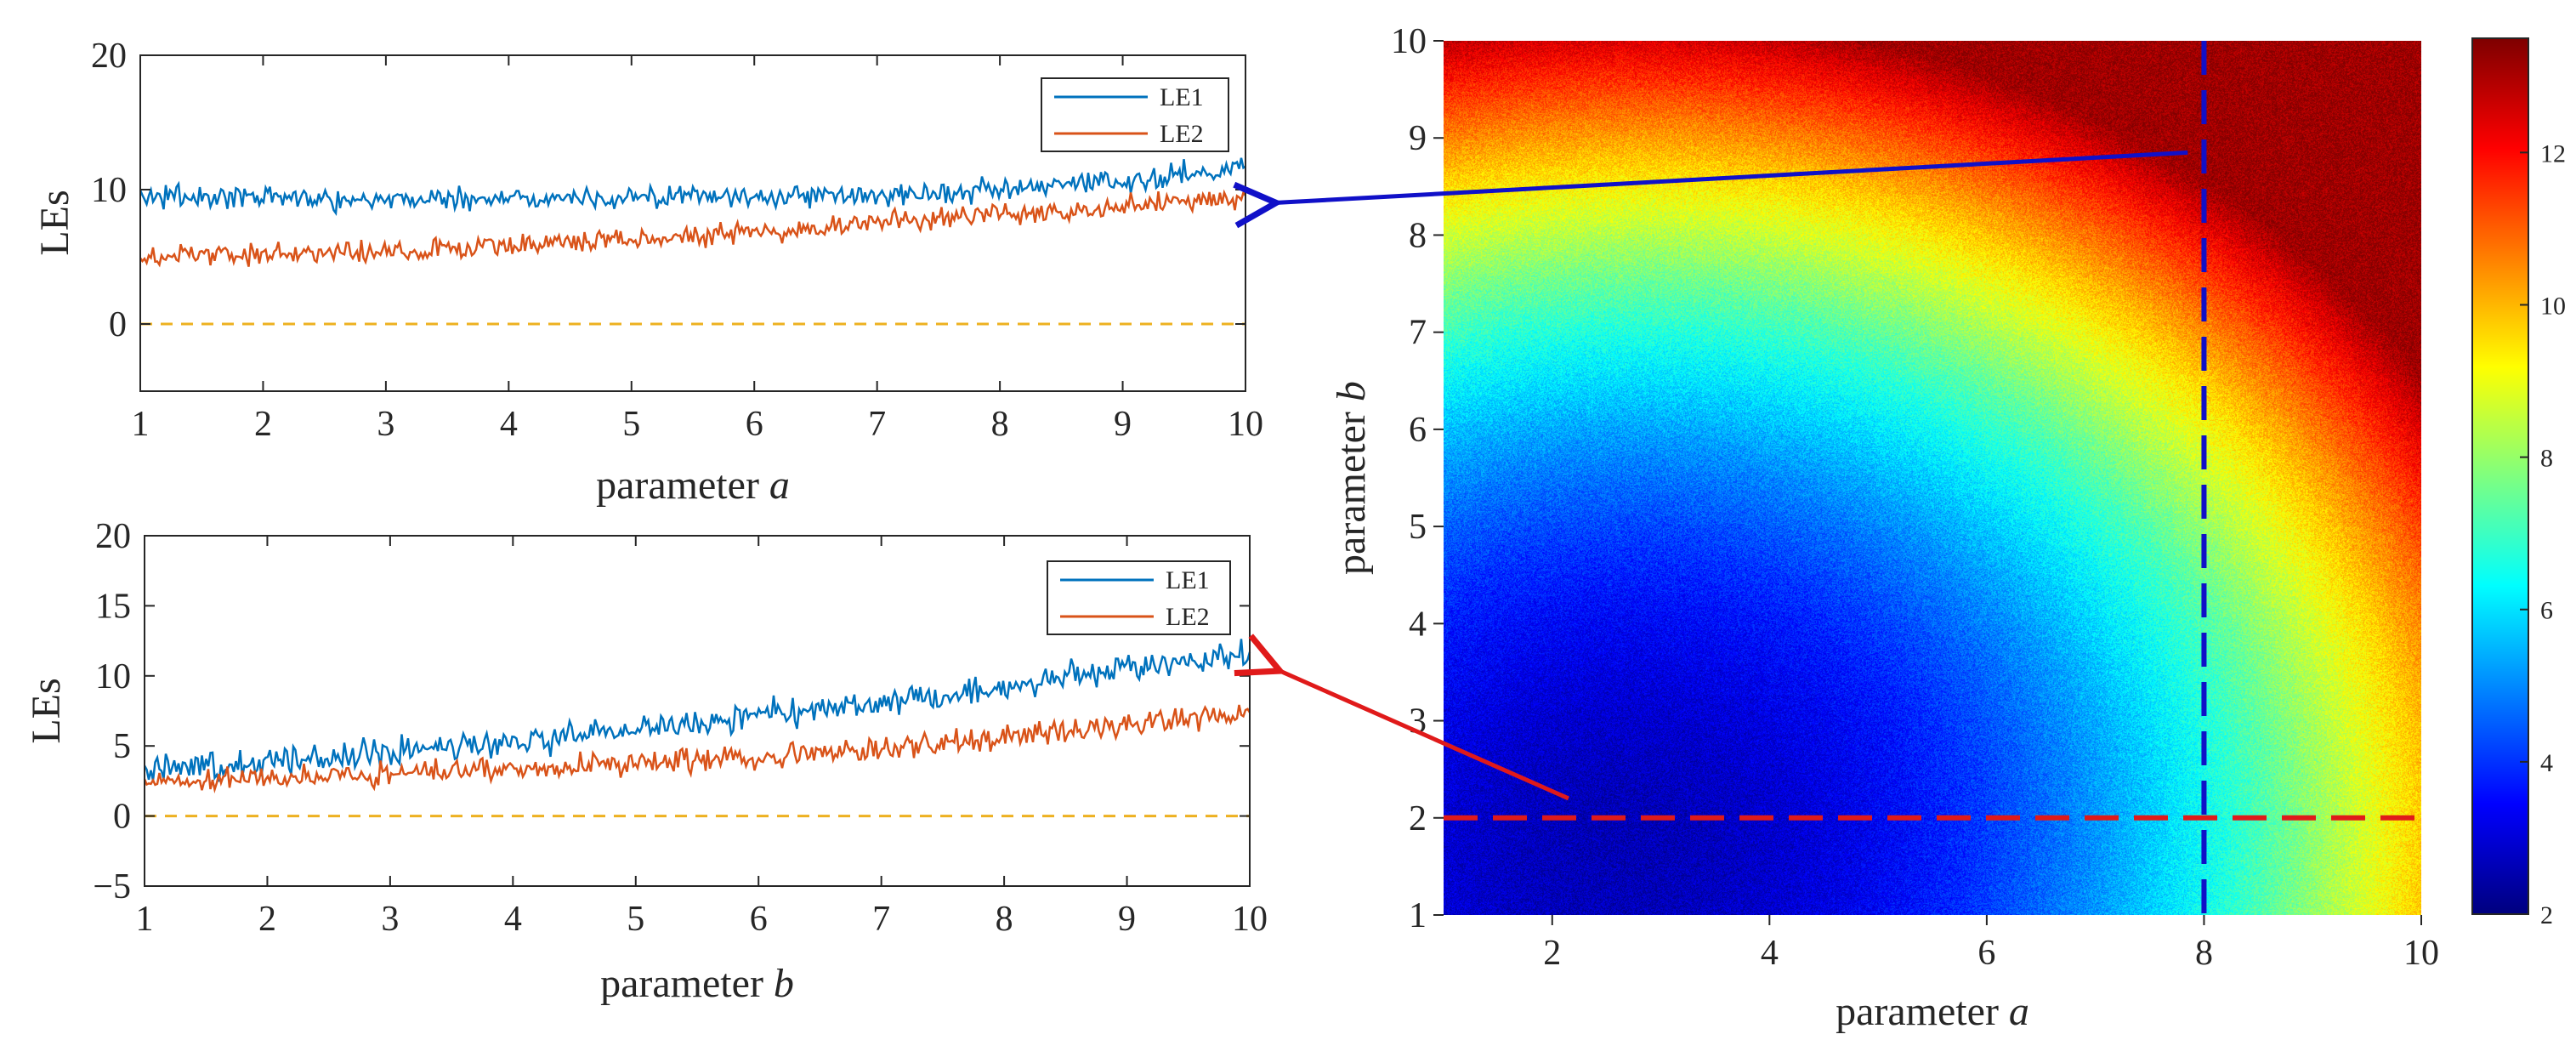  I want to click on bottom-ytick-label-1: 0, so click(122, 818).